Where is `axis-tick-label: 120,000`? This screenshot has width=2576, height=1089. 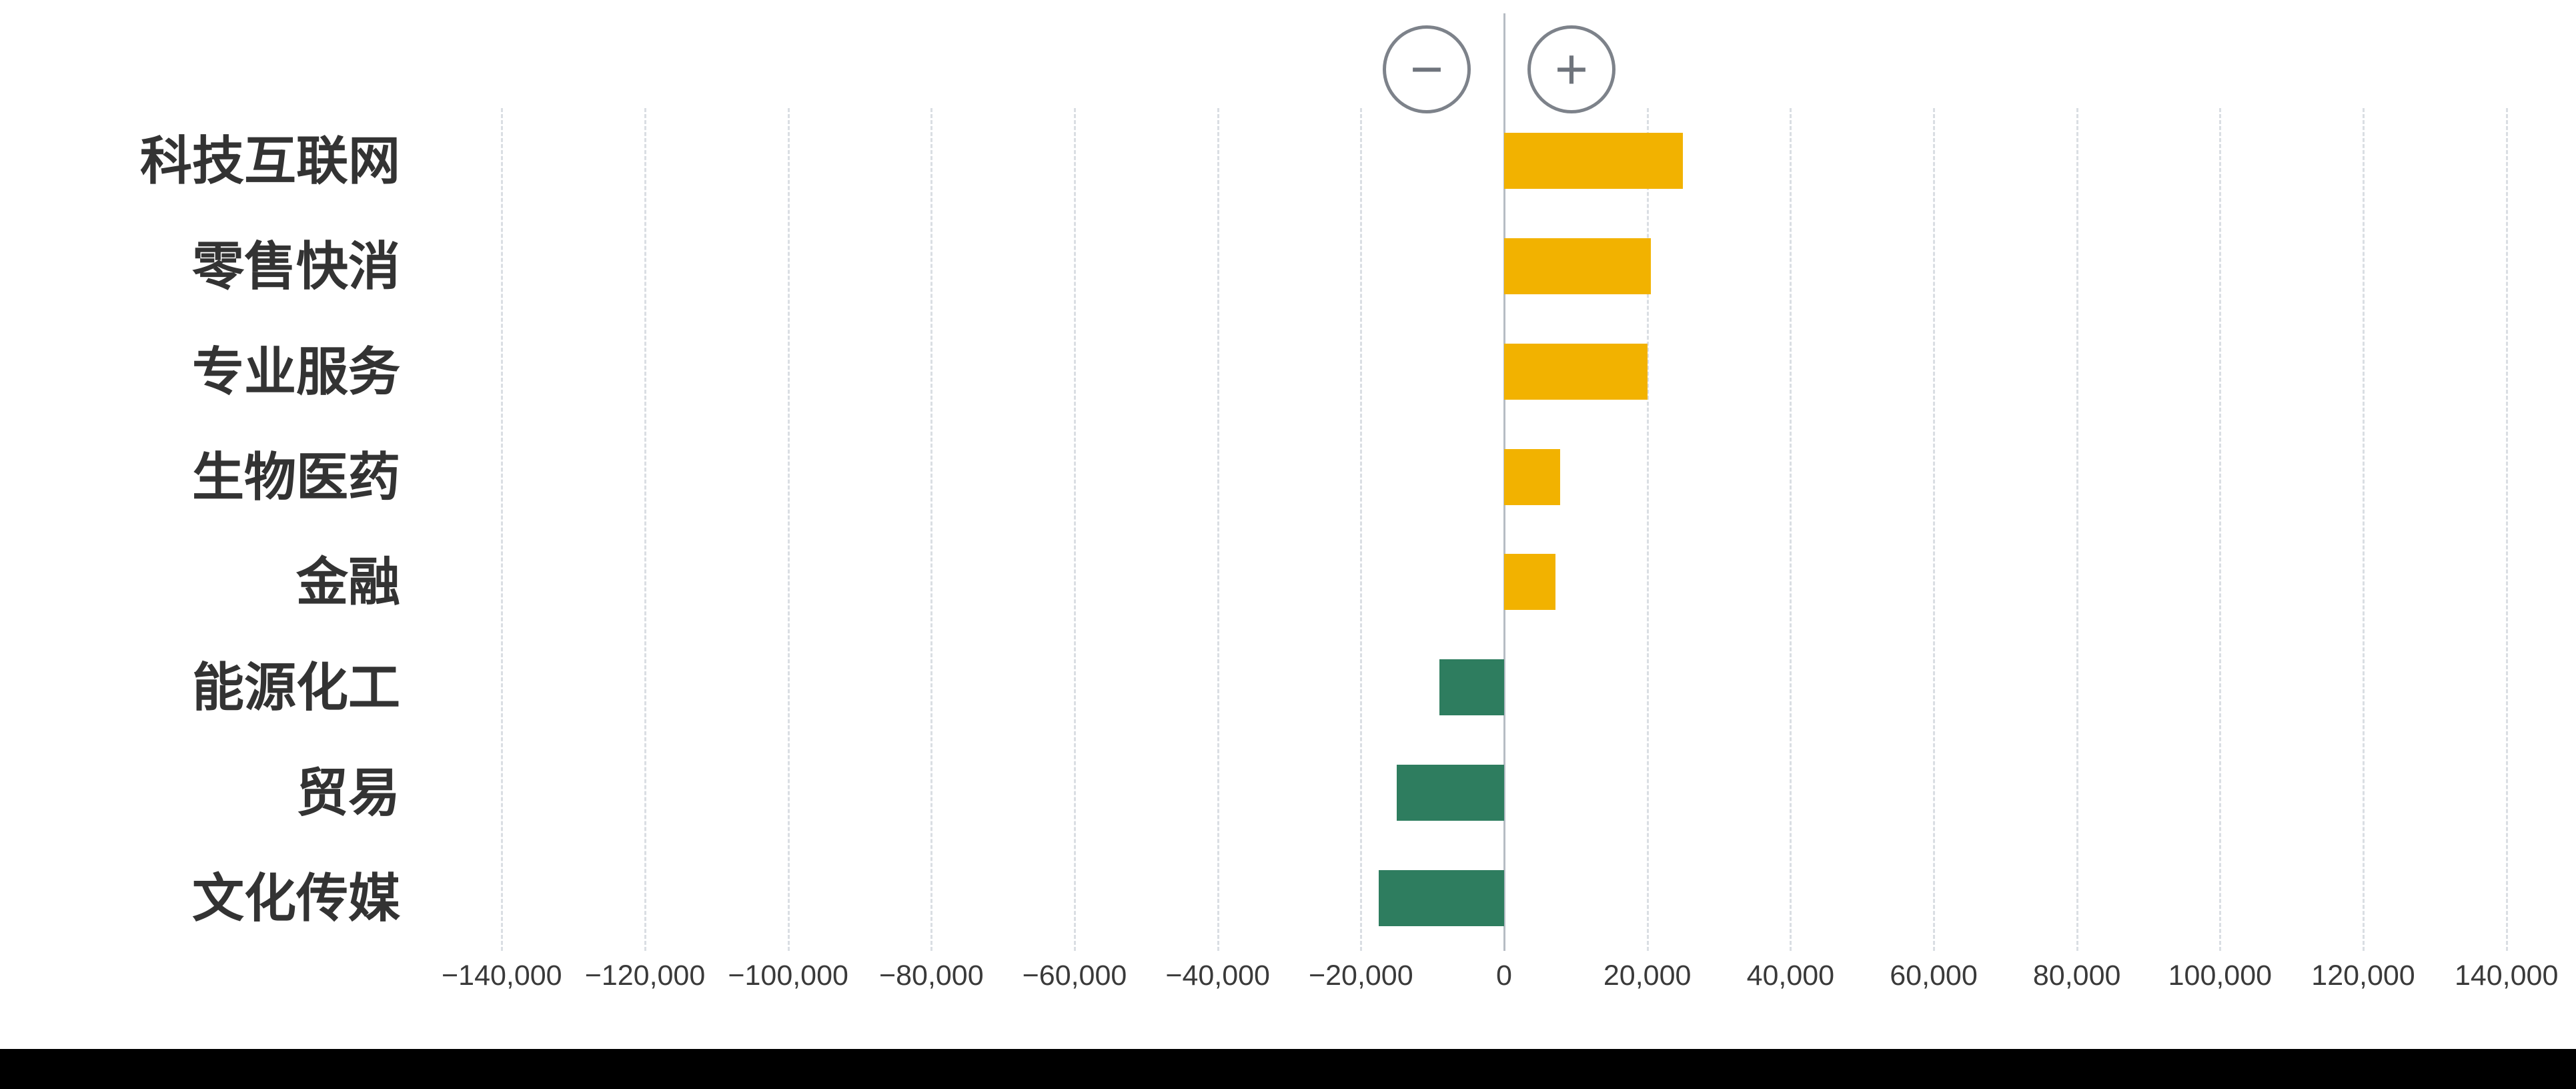
axis-tick-label: 120,000 is located at coordinates (2363, 976).